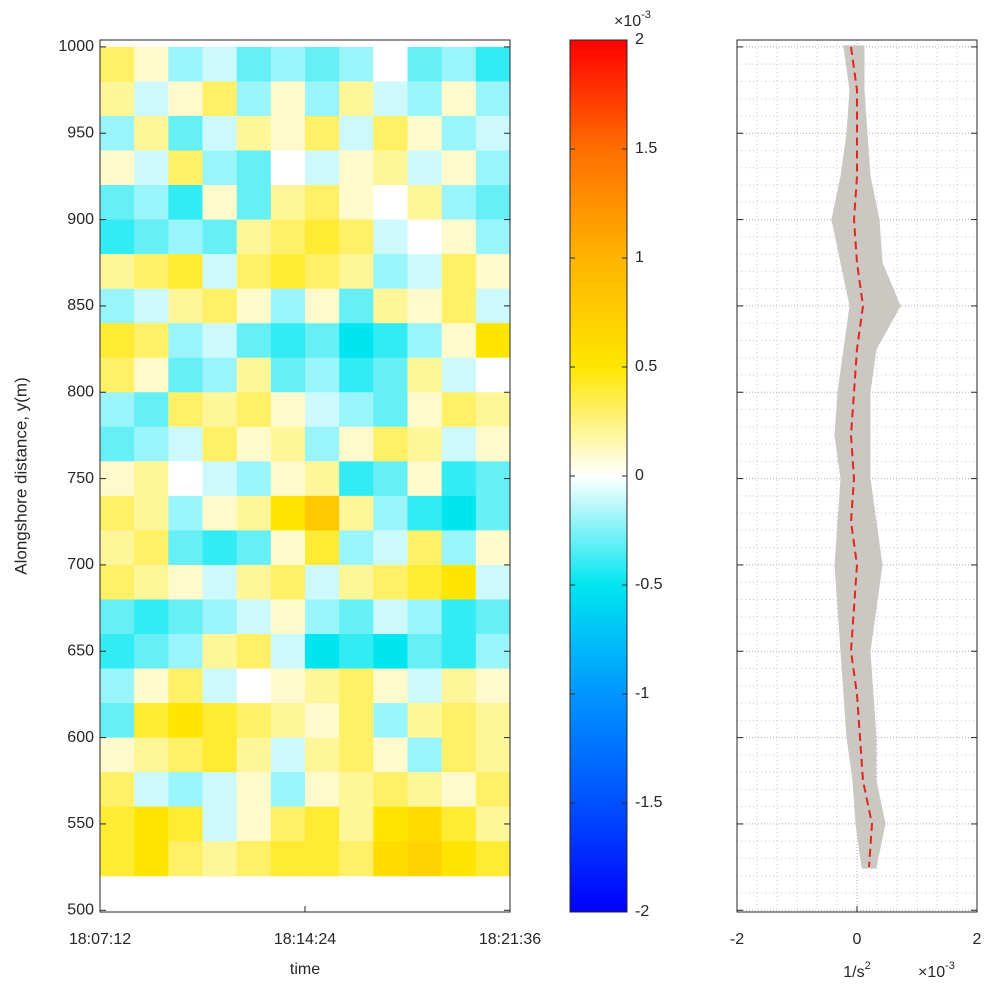  What do you see at coordinates (639, 475) in the screenshot?
I see `colorbar-tick-label: 0` at bounding box center [639, 475].